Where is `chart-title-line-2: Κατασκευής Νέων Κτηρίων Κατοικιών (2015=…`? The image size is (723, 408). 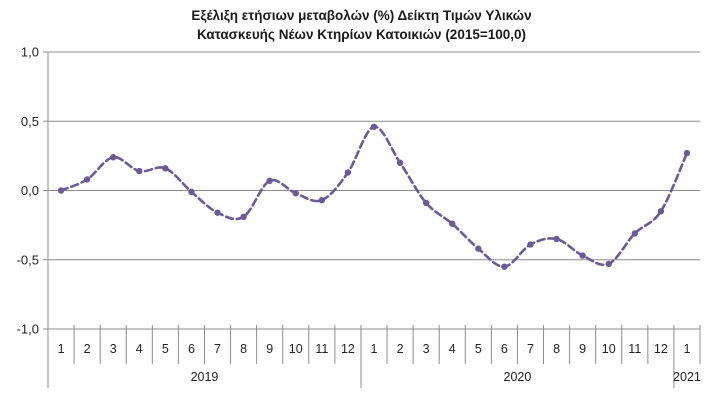 chart-title-line-2: Κατασκευής Νέων Κτηρίων Κατοικιών (2015=… is located at coordinates (361, 34).